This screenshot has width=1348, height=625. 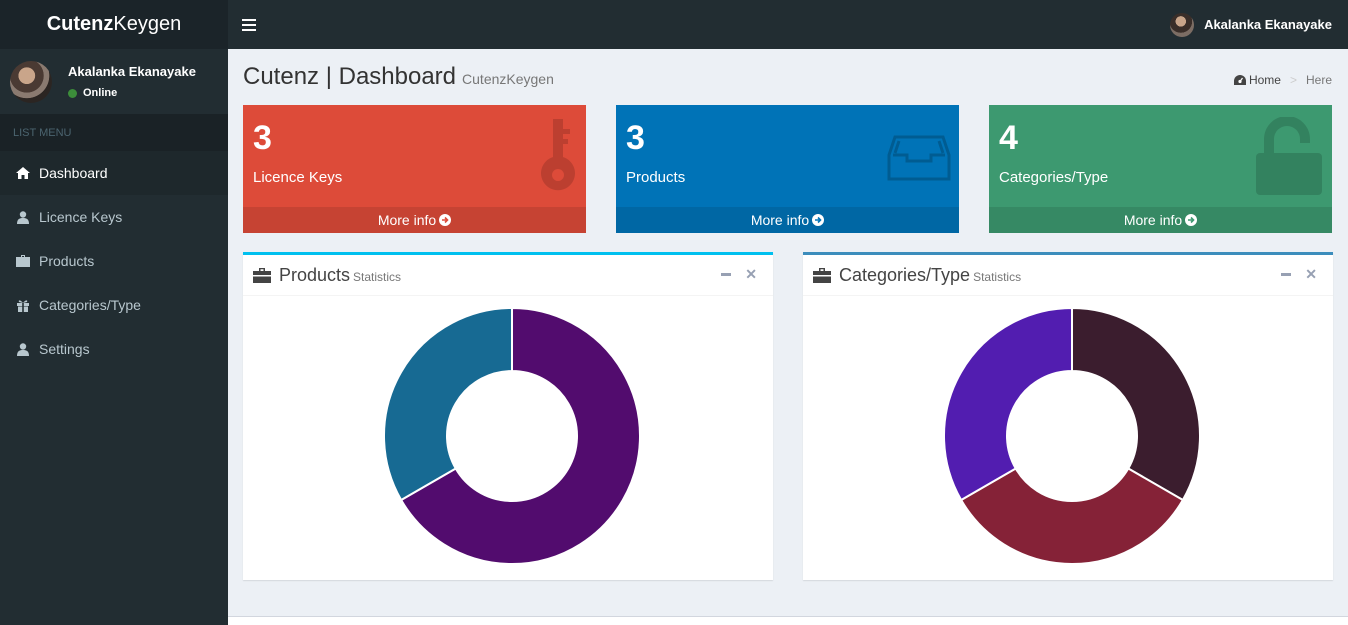 What do you see at coordinates (1268, 24) in the screenshot?
I see `top-user-name: Akalanka Ekanayake` at bounding box center [1268, 24].